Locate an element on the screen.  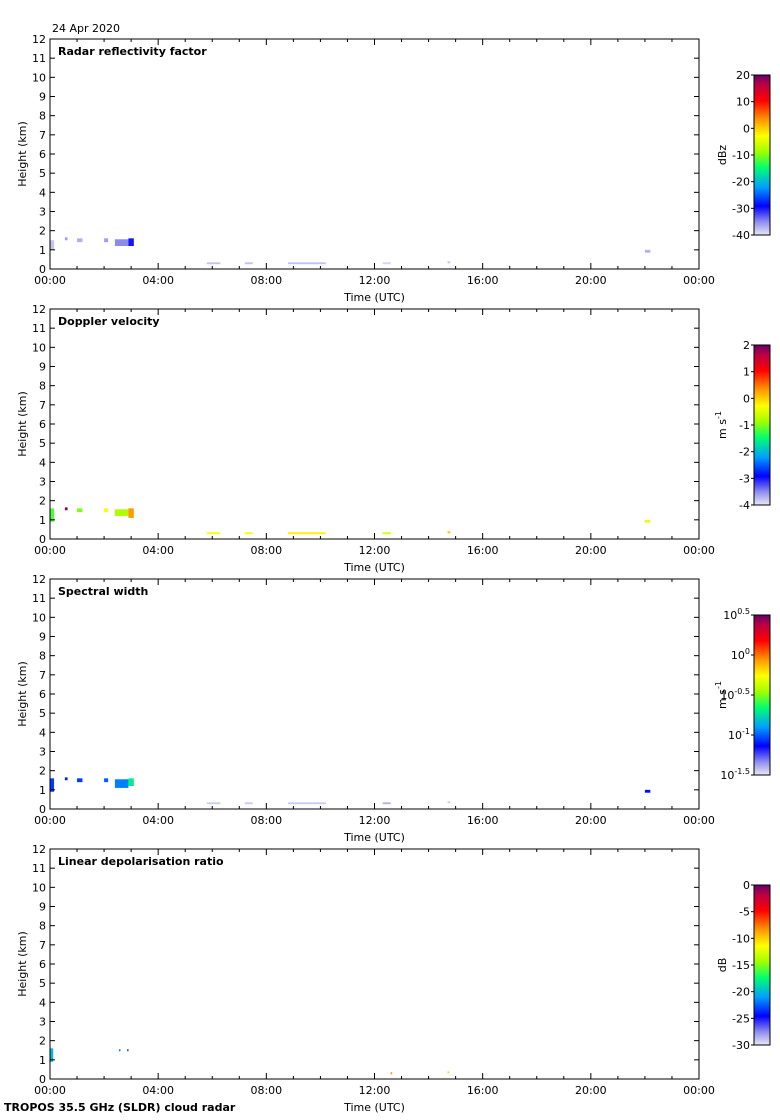
instrument-footer: TROPOS 35.5 GHz (SLDR) cloud radar is located at coordinates (120, 1107).